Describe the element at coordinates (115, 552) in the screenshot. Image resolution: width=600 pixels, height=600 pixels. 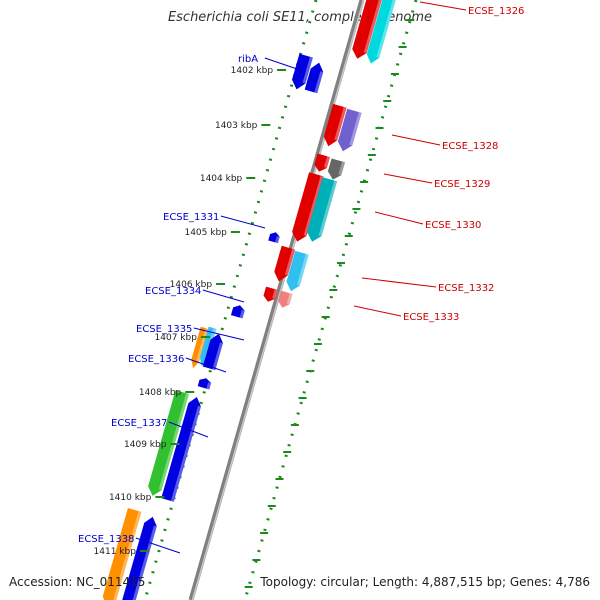
I see `tick-label-10: 1411 kbp` at that location.